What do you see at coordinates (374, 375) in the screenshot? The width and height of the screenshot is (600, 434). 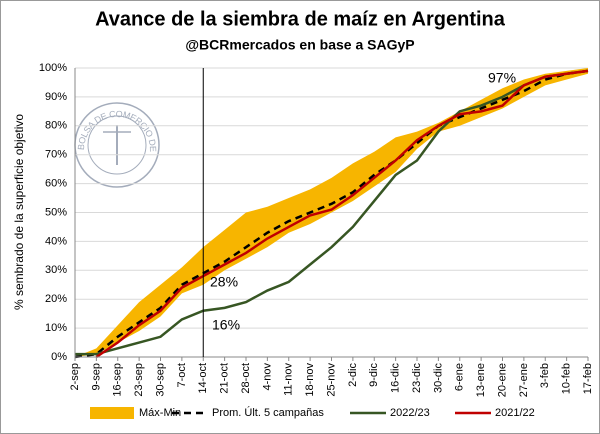 I see `x-tick-label: 9-dic` at bounding box center [374, 375].